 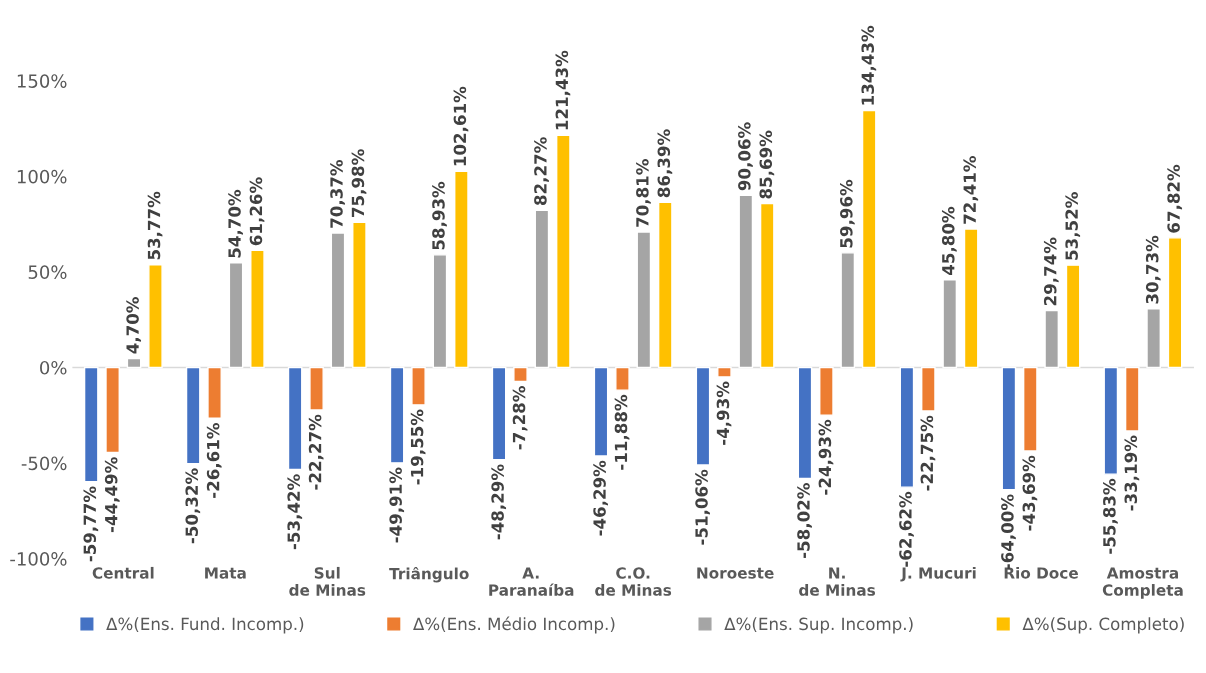 What do you see at coordinates (91, 524) in the screenshot?
I see `data-label: -59,77%` at bounding box center [91, 524].